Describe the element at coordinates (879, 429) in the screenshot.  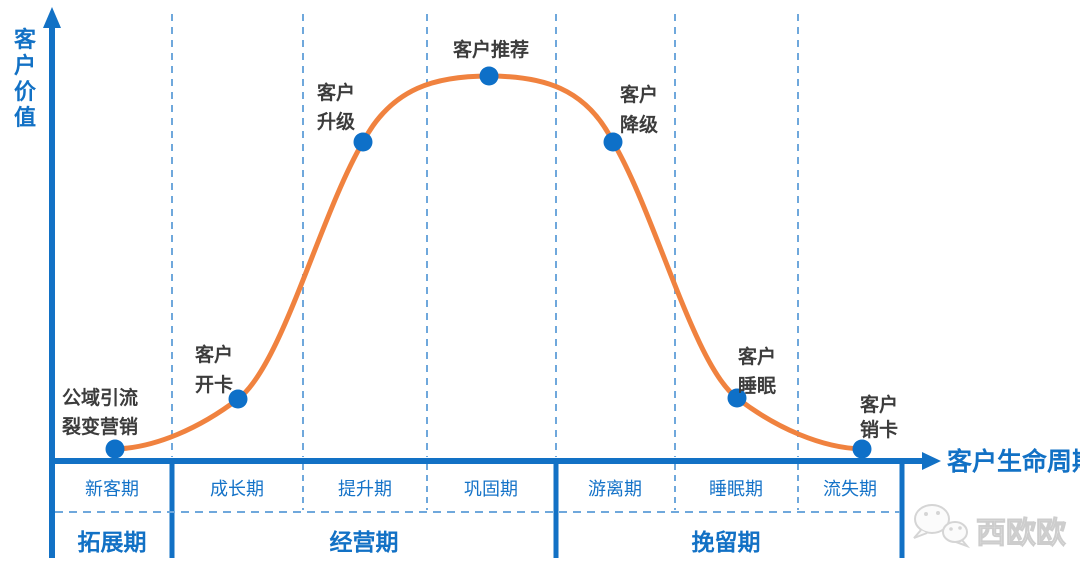
I see `label-card-cancel-line2: 销卡` at that location.